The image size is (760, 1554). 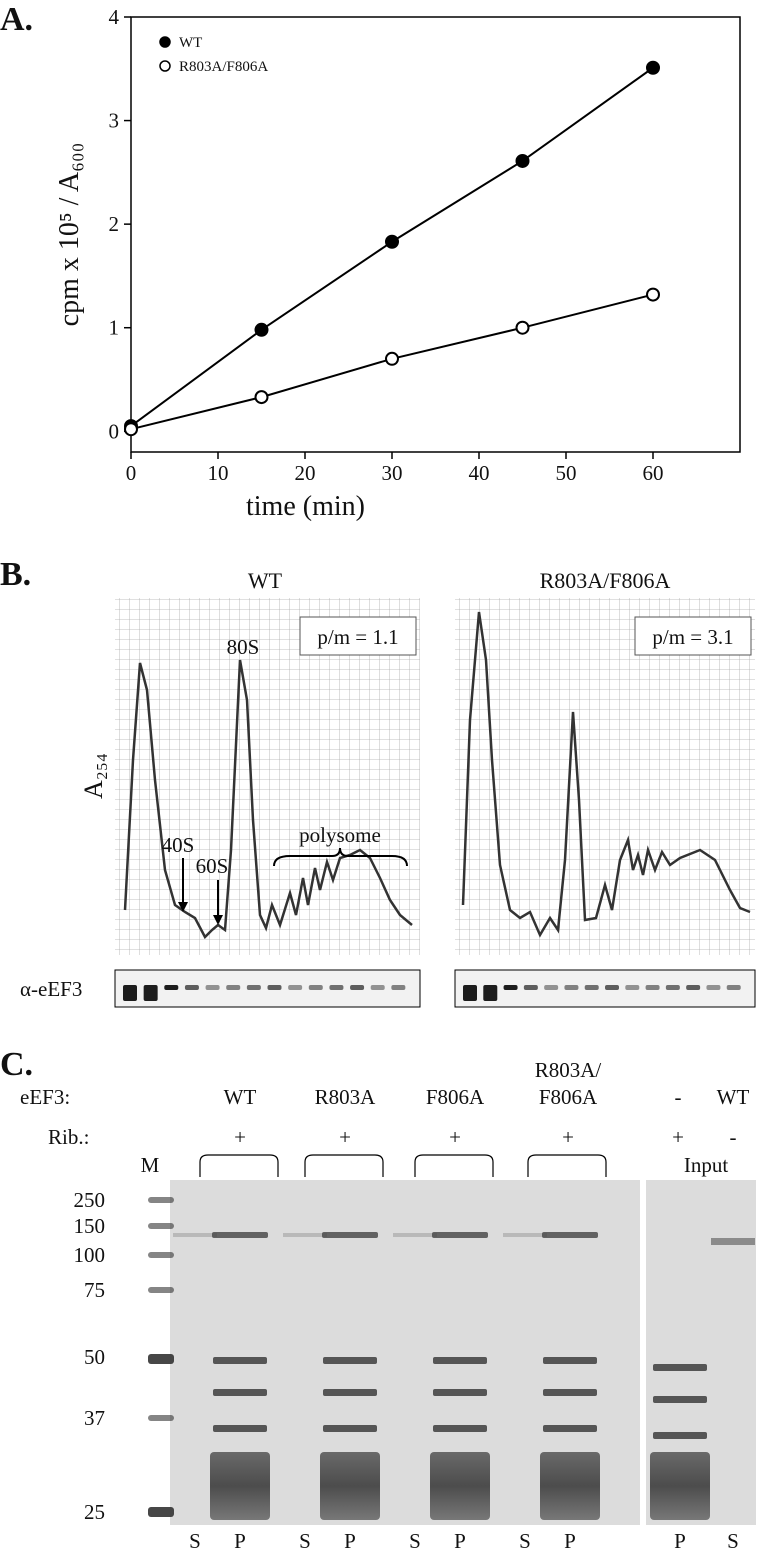 I want to click on panel-label: C., so click(x=16, y=1064).